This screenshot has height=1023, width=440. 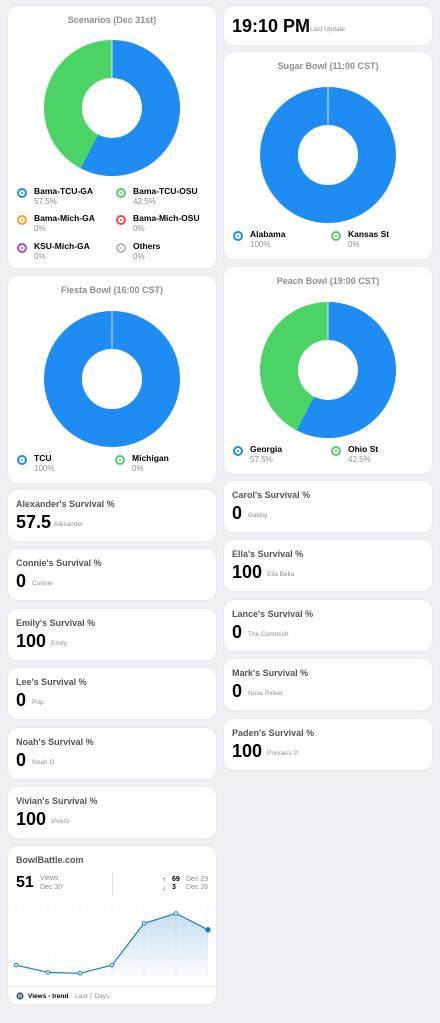 I want to click on survival-card-emily: Emily's Survival % 100 Emily, so click(x=112, y=634).